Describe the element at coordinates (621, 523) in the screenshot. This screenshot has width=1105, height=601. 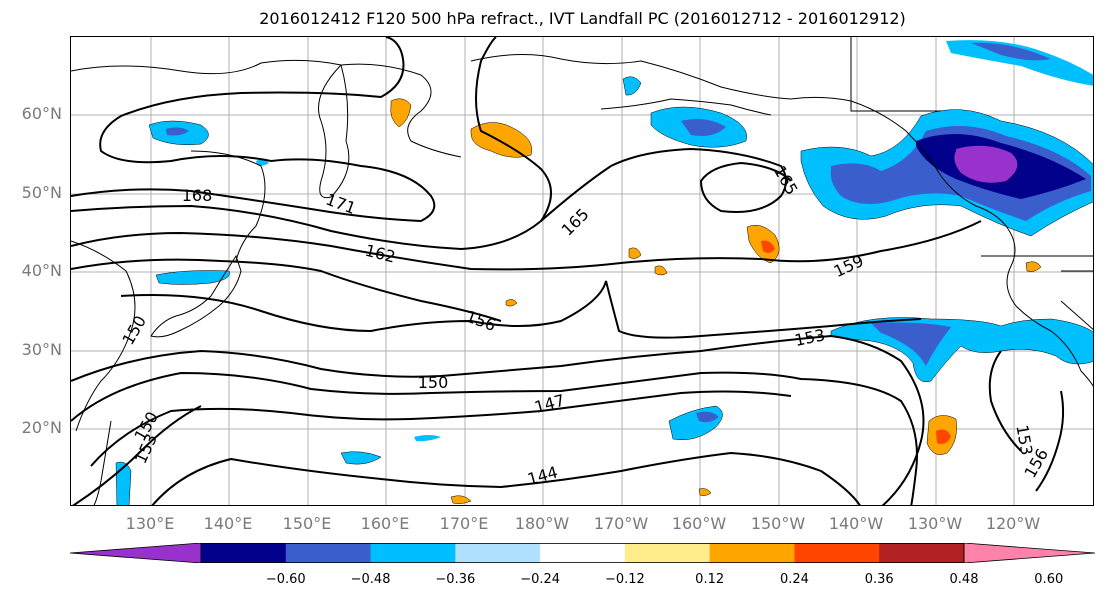
I see `lon-label-170w: 170°W` at that location.